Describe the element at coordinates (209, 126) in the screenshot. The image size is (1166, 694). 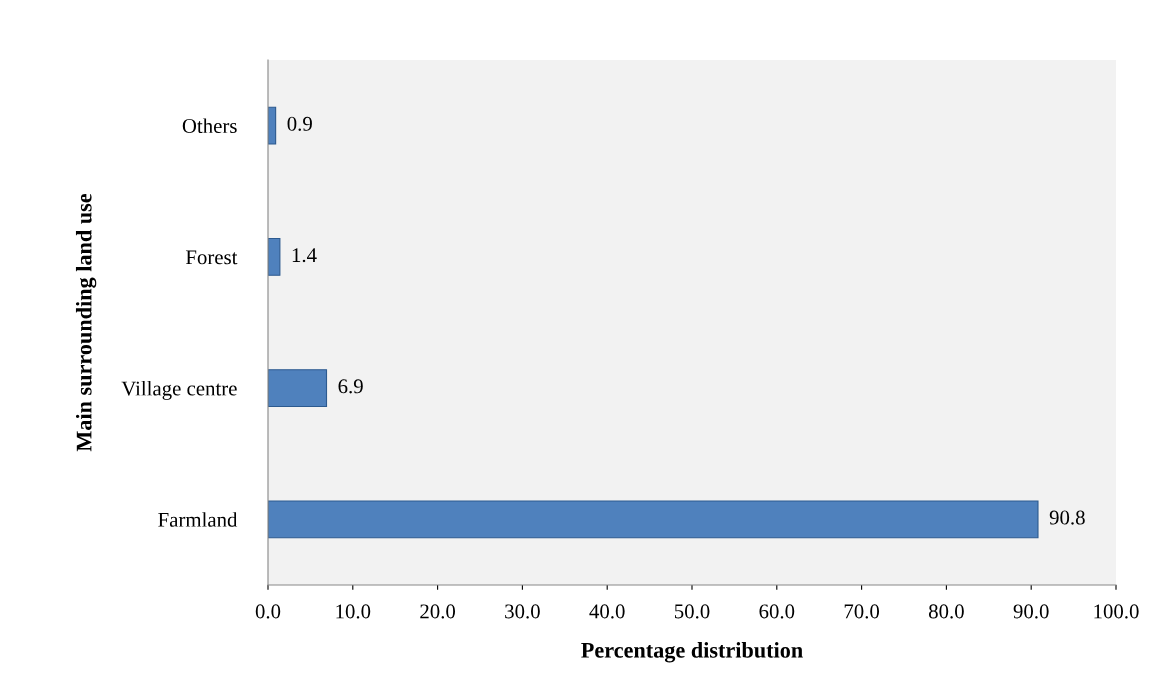
I see `y-tick-label: Others` at that location.